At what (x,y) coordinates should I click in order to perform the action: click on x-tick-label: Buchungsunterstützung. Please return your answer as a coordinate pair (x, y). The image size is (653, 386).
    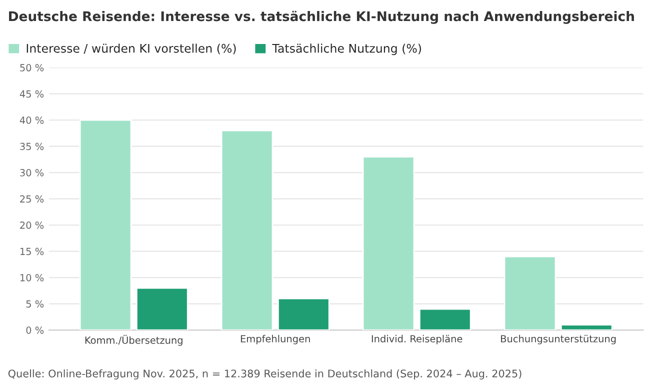
    Looking at the image, I should click on (558, 339).